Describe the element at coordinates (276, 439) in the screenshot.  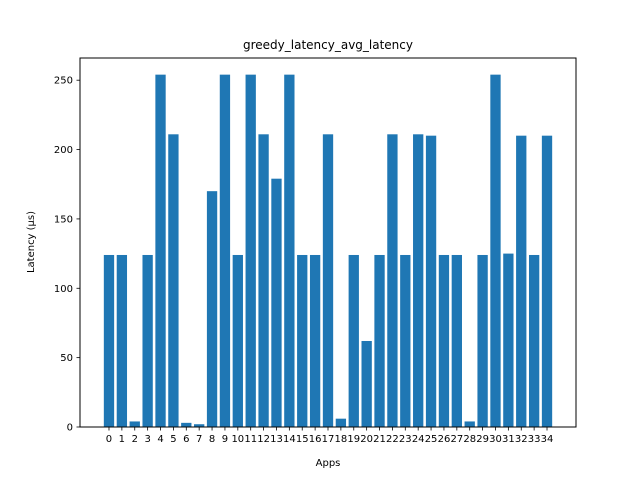
I see `x-tick-label: 13` at that location.